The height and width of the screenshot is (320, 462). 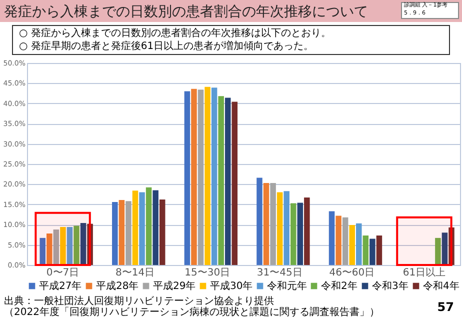 I want to click on legend-label: 令和4年, so click(x=441, y=286).